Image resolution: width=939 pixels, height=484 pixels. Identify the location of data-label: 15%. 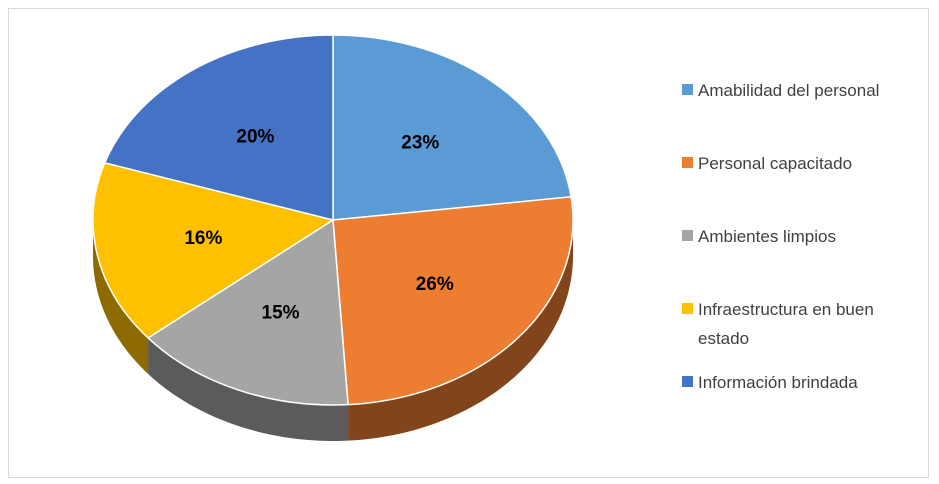
(281, 312).